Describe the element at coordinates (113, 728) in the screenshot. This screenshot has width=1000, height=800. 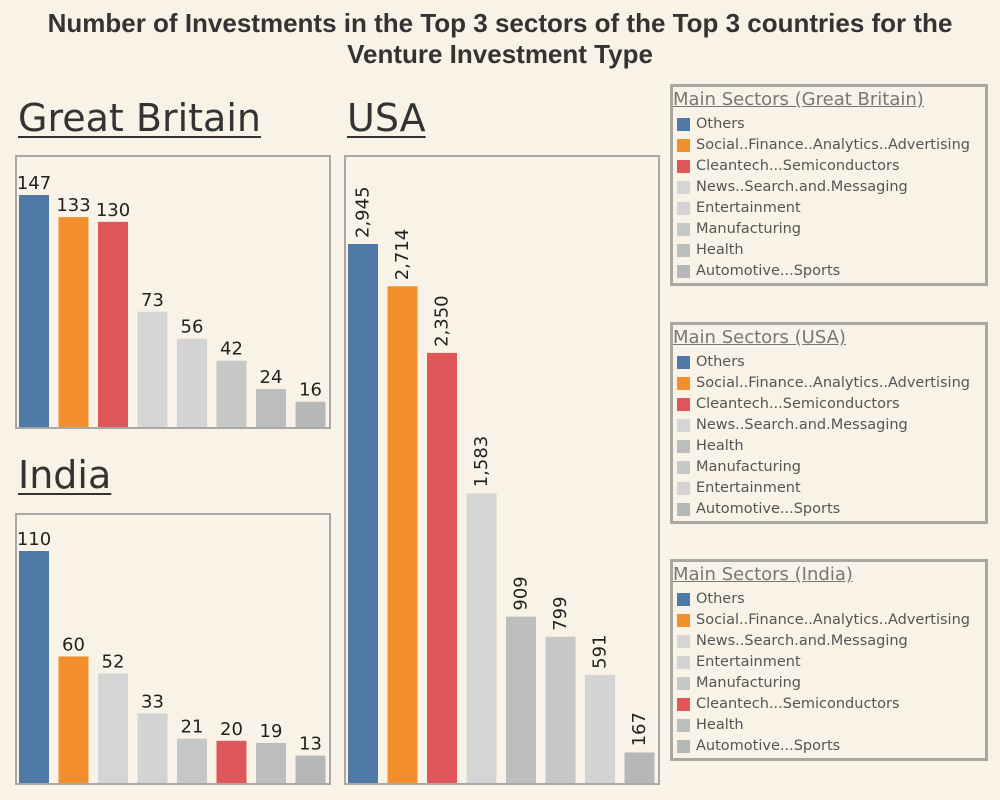
I see `bar-india-news-search-and-messaging` at that location.